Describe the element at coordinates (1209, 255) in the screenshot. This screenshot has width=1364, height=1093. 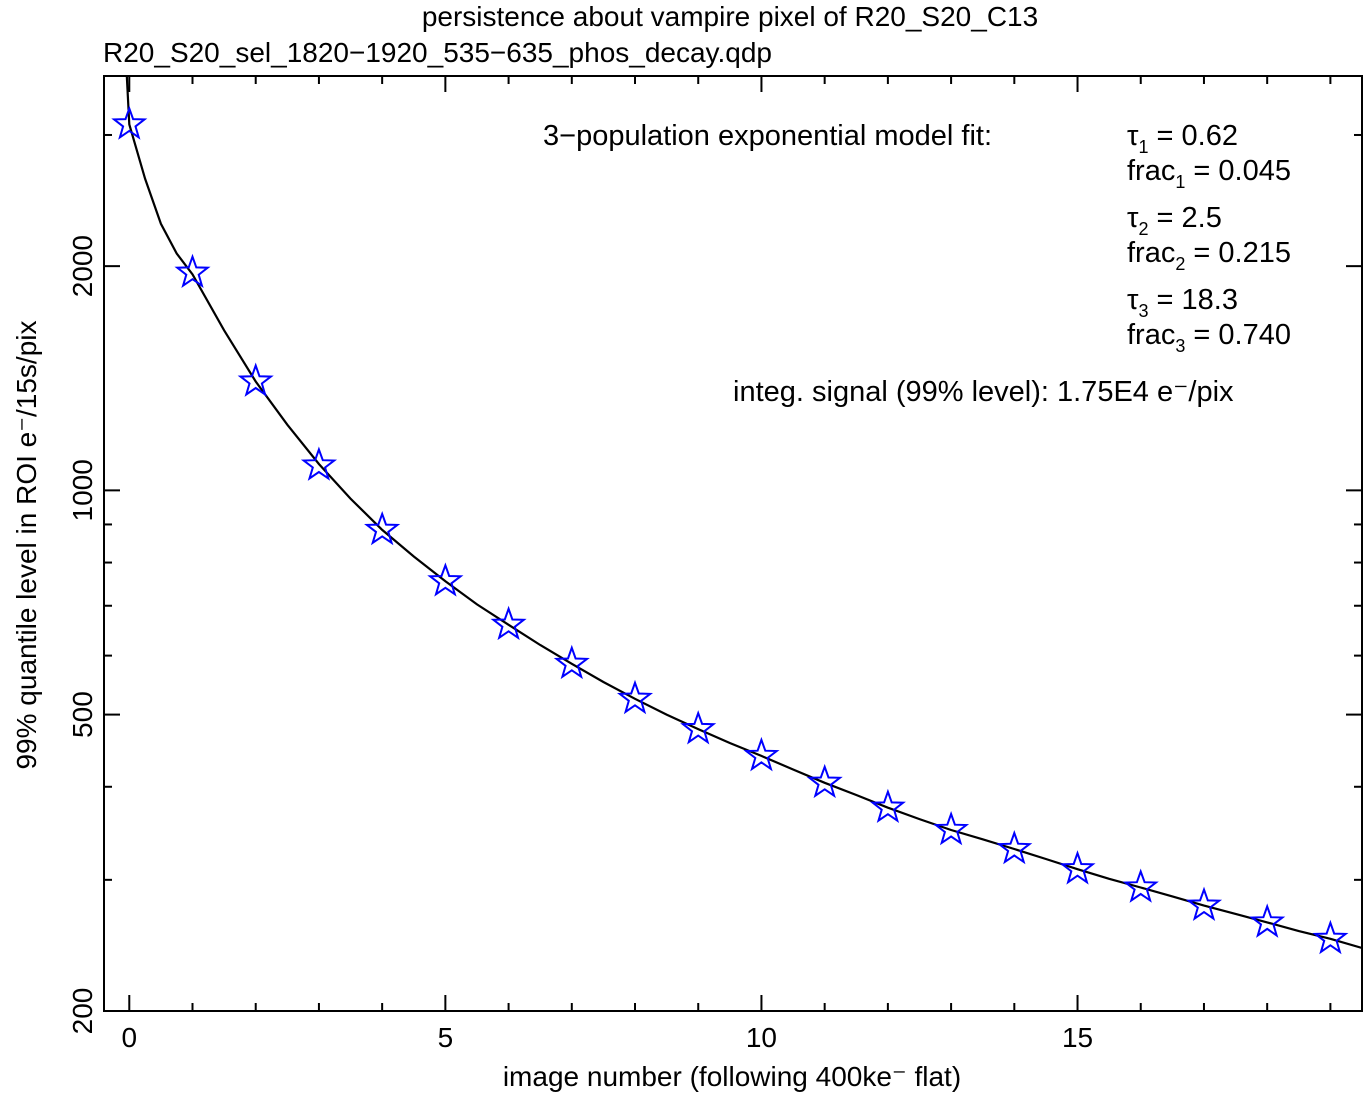
I see `fit-parameter: frac2 = 0.215` at that location.